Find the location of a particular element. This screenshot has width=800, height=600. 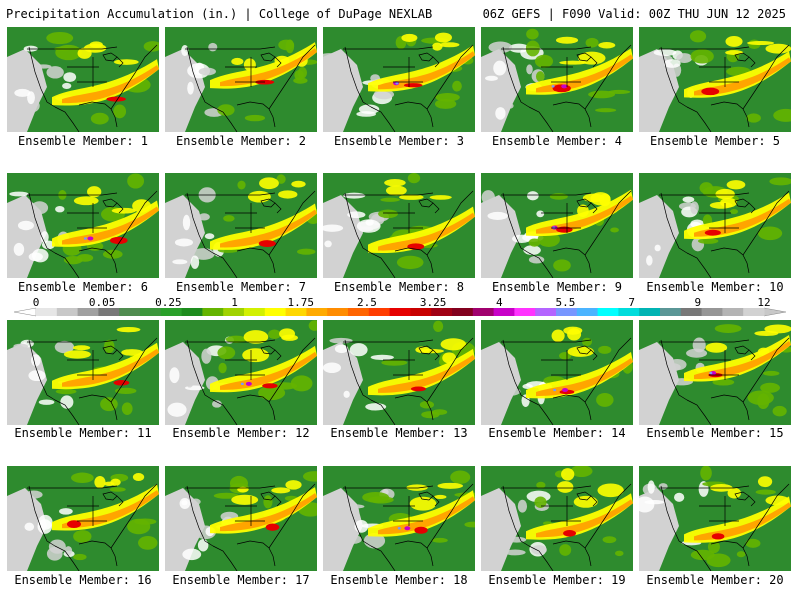

ensemble-member-label: Ensemble Member: 19 is located at coordinates (557, 580).